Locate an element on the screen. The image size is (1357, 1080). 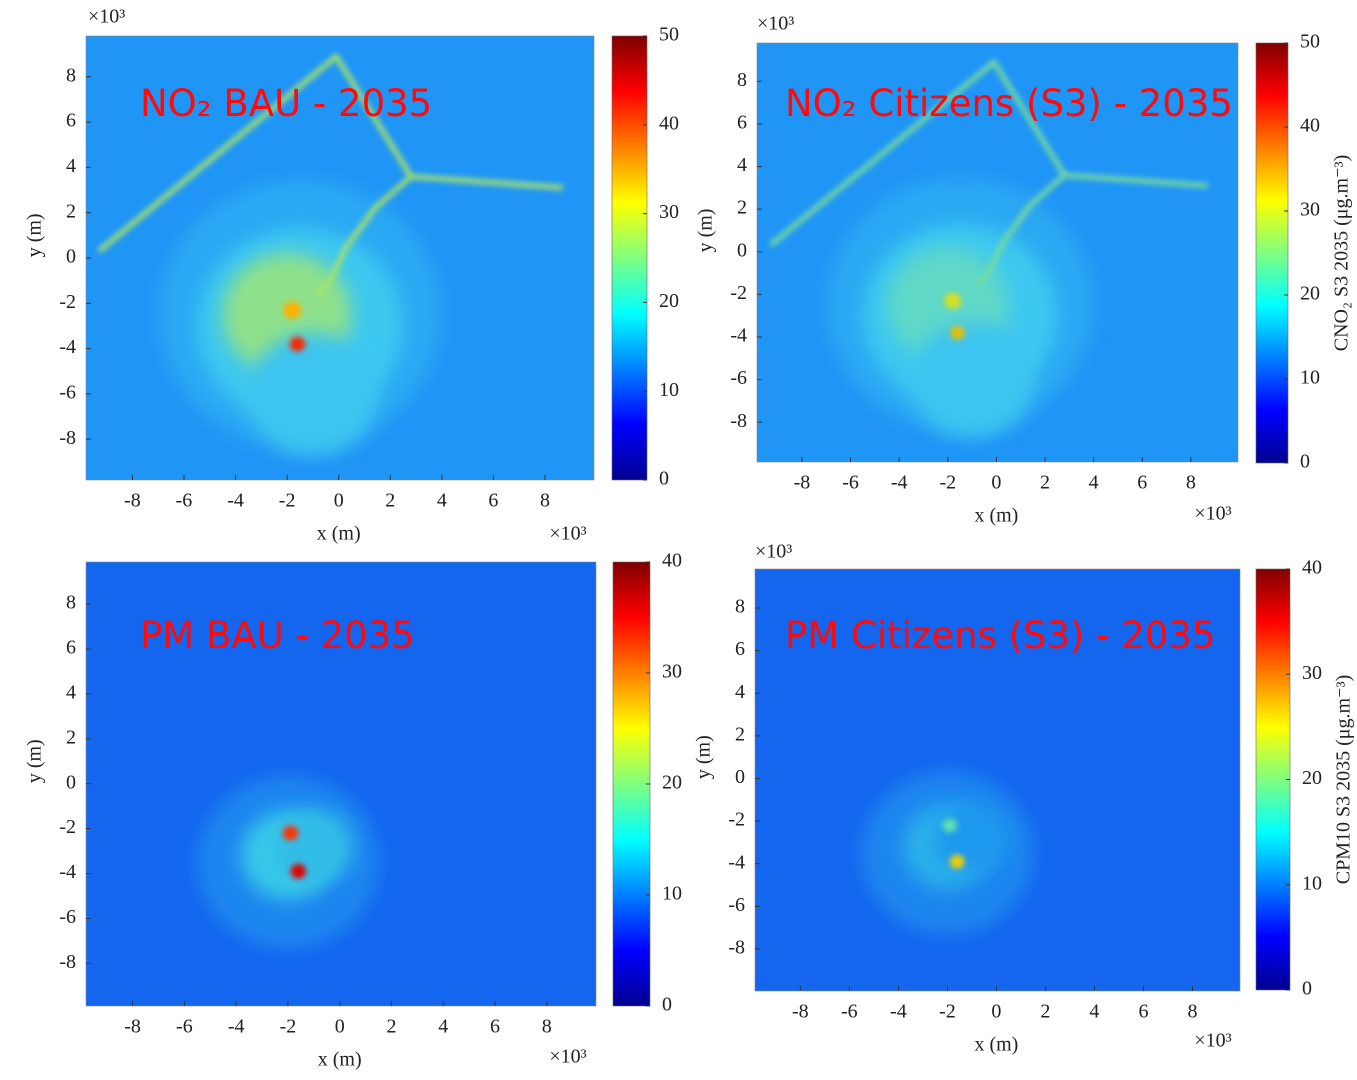
panel-title: NO₂ Citizens (S3) - 2035 is located at coordinates (1009, 103).